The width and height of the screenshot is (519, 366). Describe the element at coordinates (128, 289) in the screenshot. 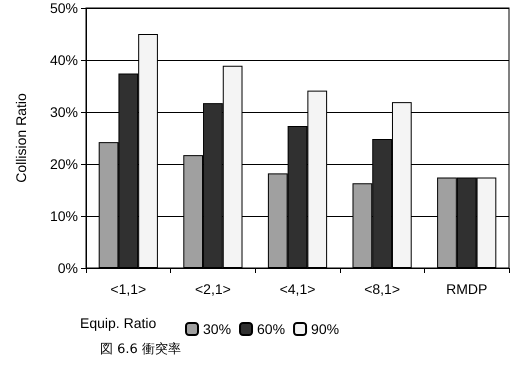

I see `x-tick-label: <1,1>` at that location.